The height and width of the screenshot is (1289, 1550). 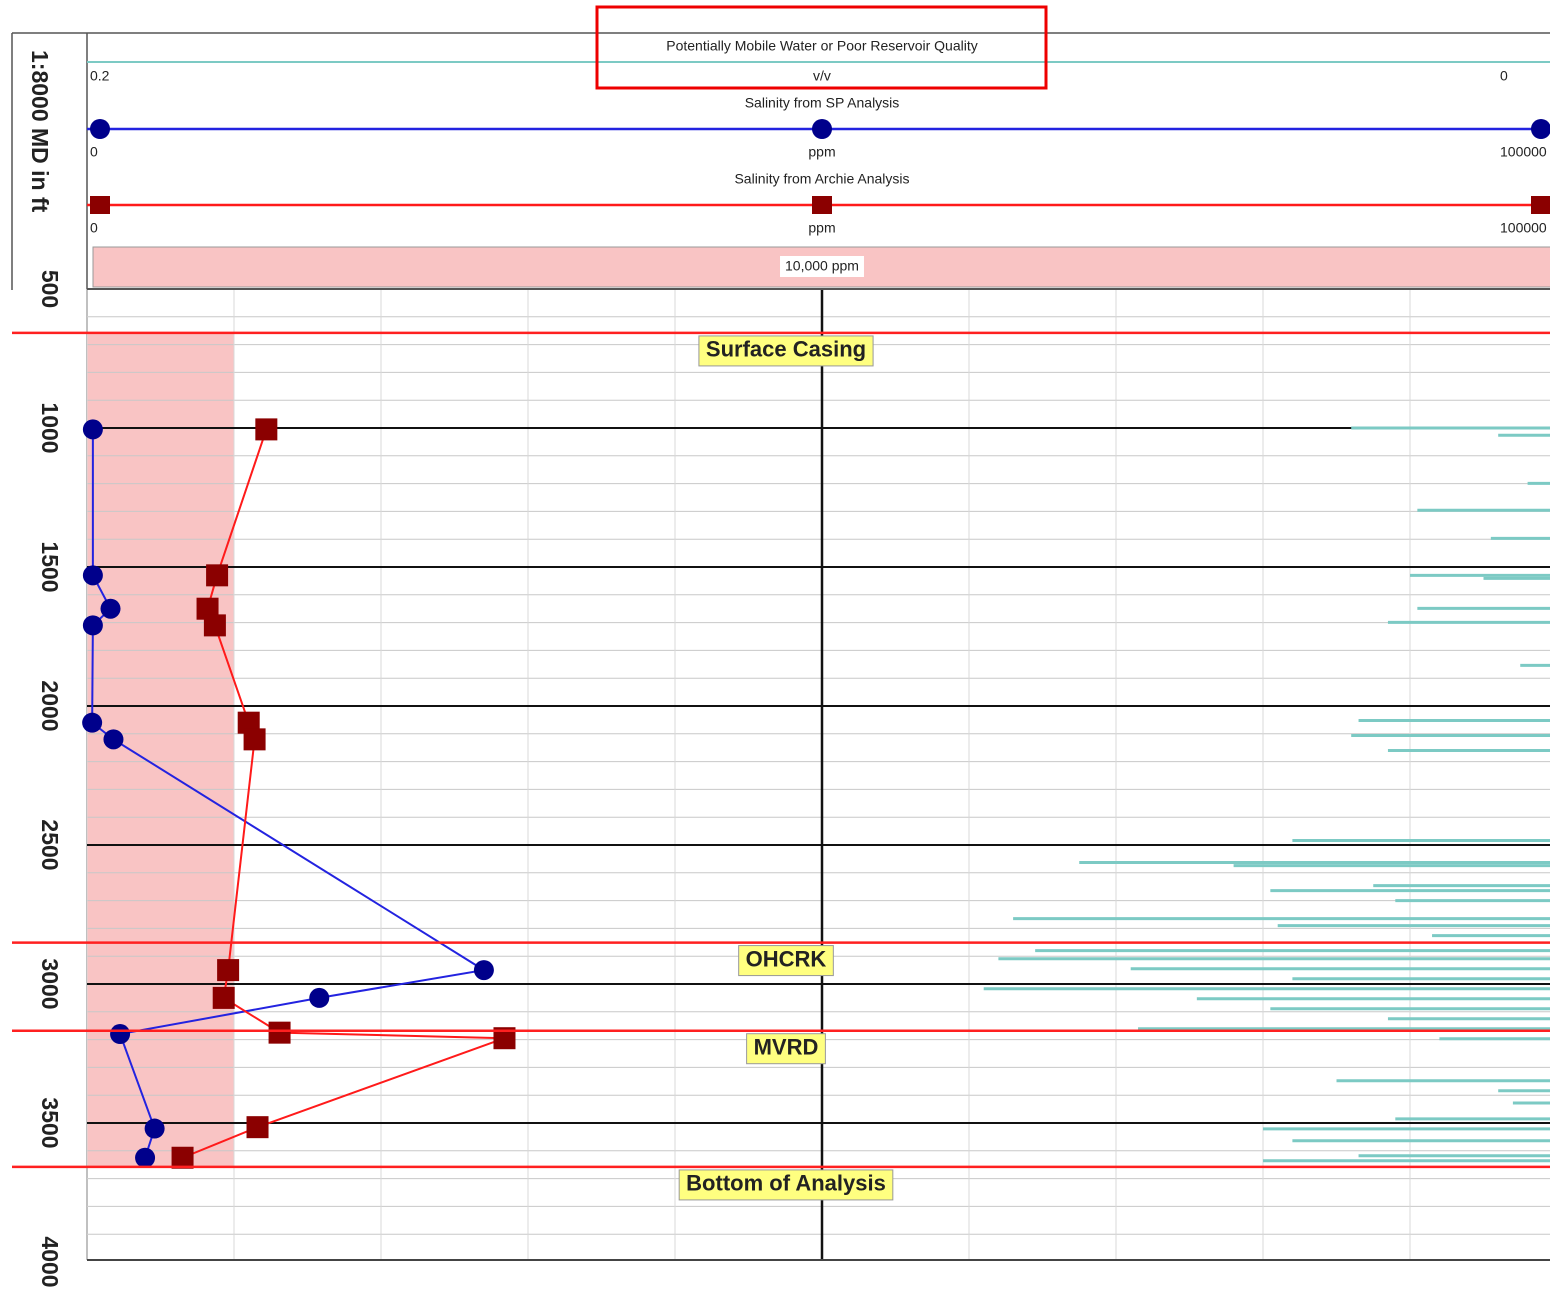 What do you see at coordinates (50, 844) in the screenshot?
I see `y-tick-label: 2500` at bounding box center [50, 844].